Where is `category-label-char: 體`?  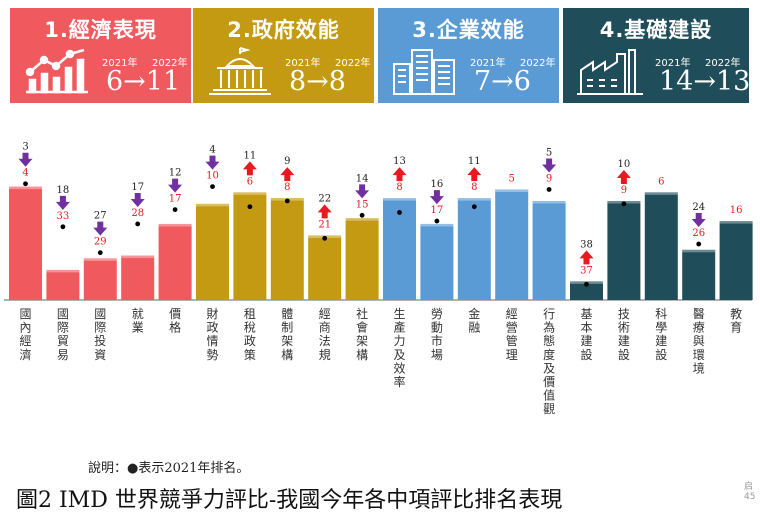
category-label-char: 體 is located at coordinates (287, 314).